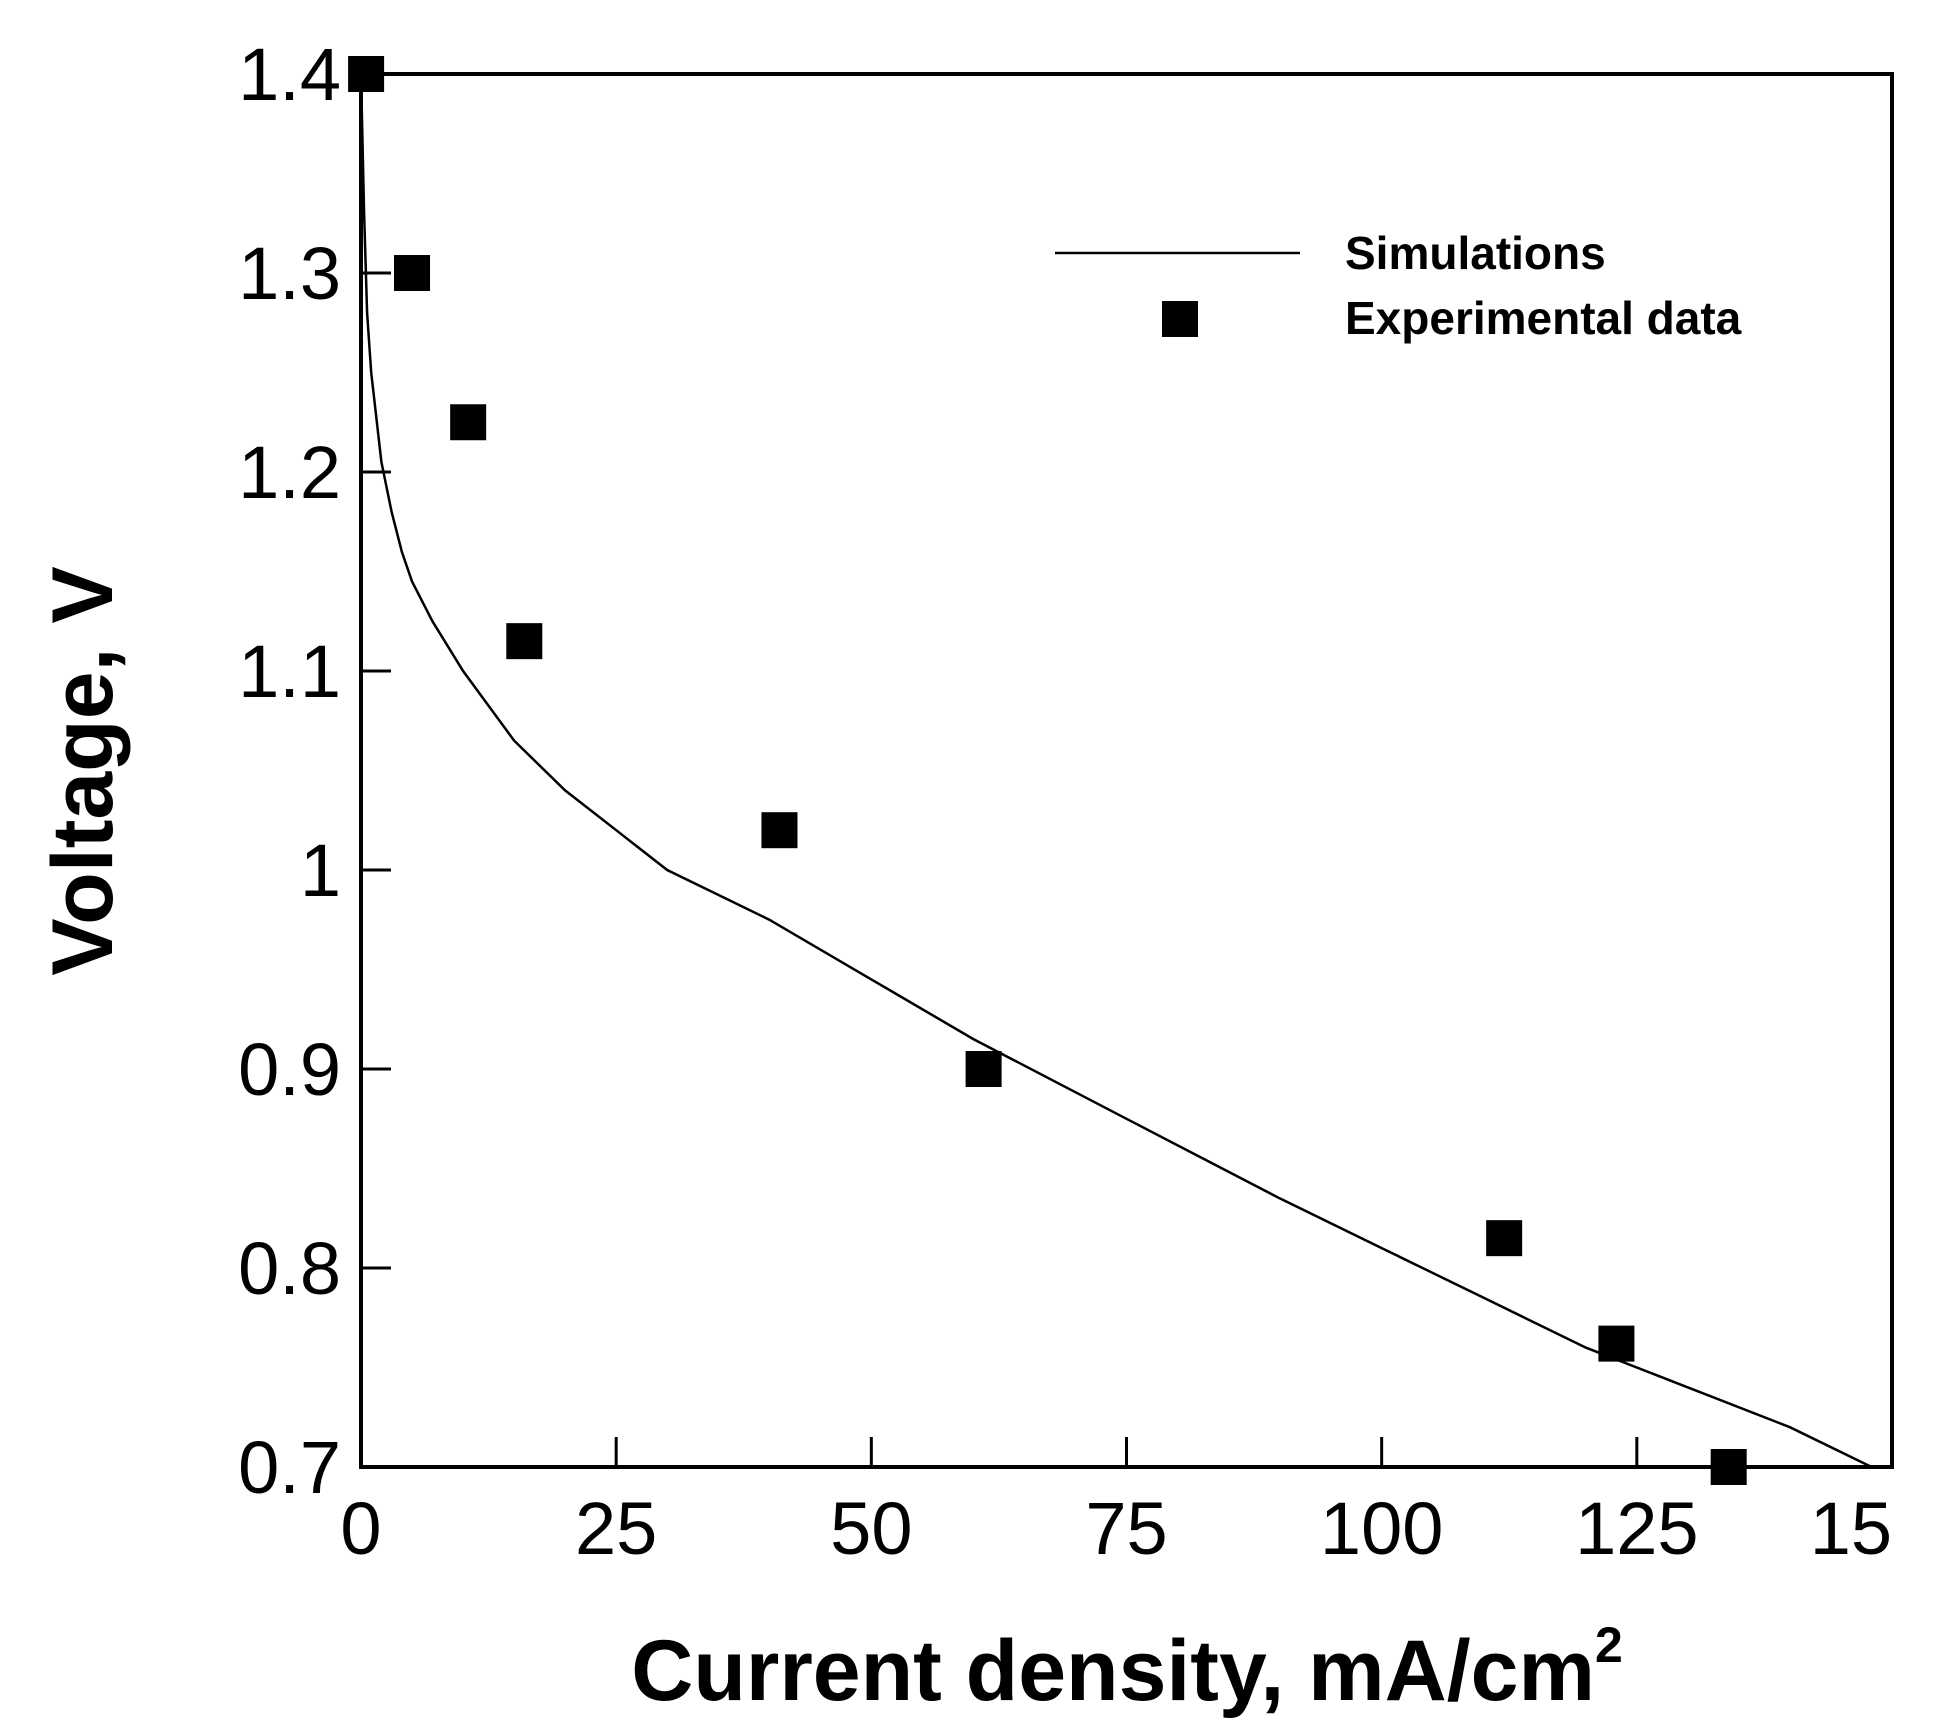 The image size is (1937, 1730). I want to click on y-axis-title: Voltage, V, so click(83, 770).